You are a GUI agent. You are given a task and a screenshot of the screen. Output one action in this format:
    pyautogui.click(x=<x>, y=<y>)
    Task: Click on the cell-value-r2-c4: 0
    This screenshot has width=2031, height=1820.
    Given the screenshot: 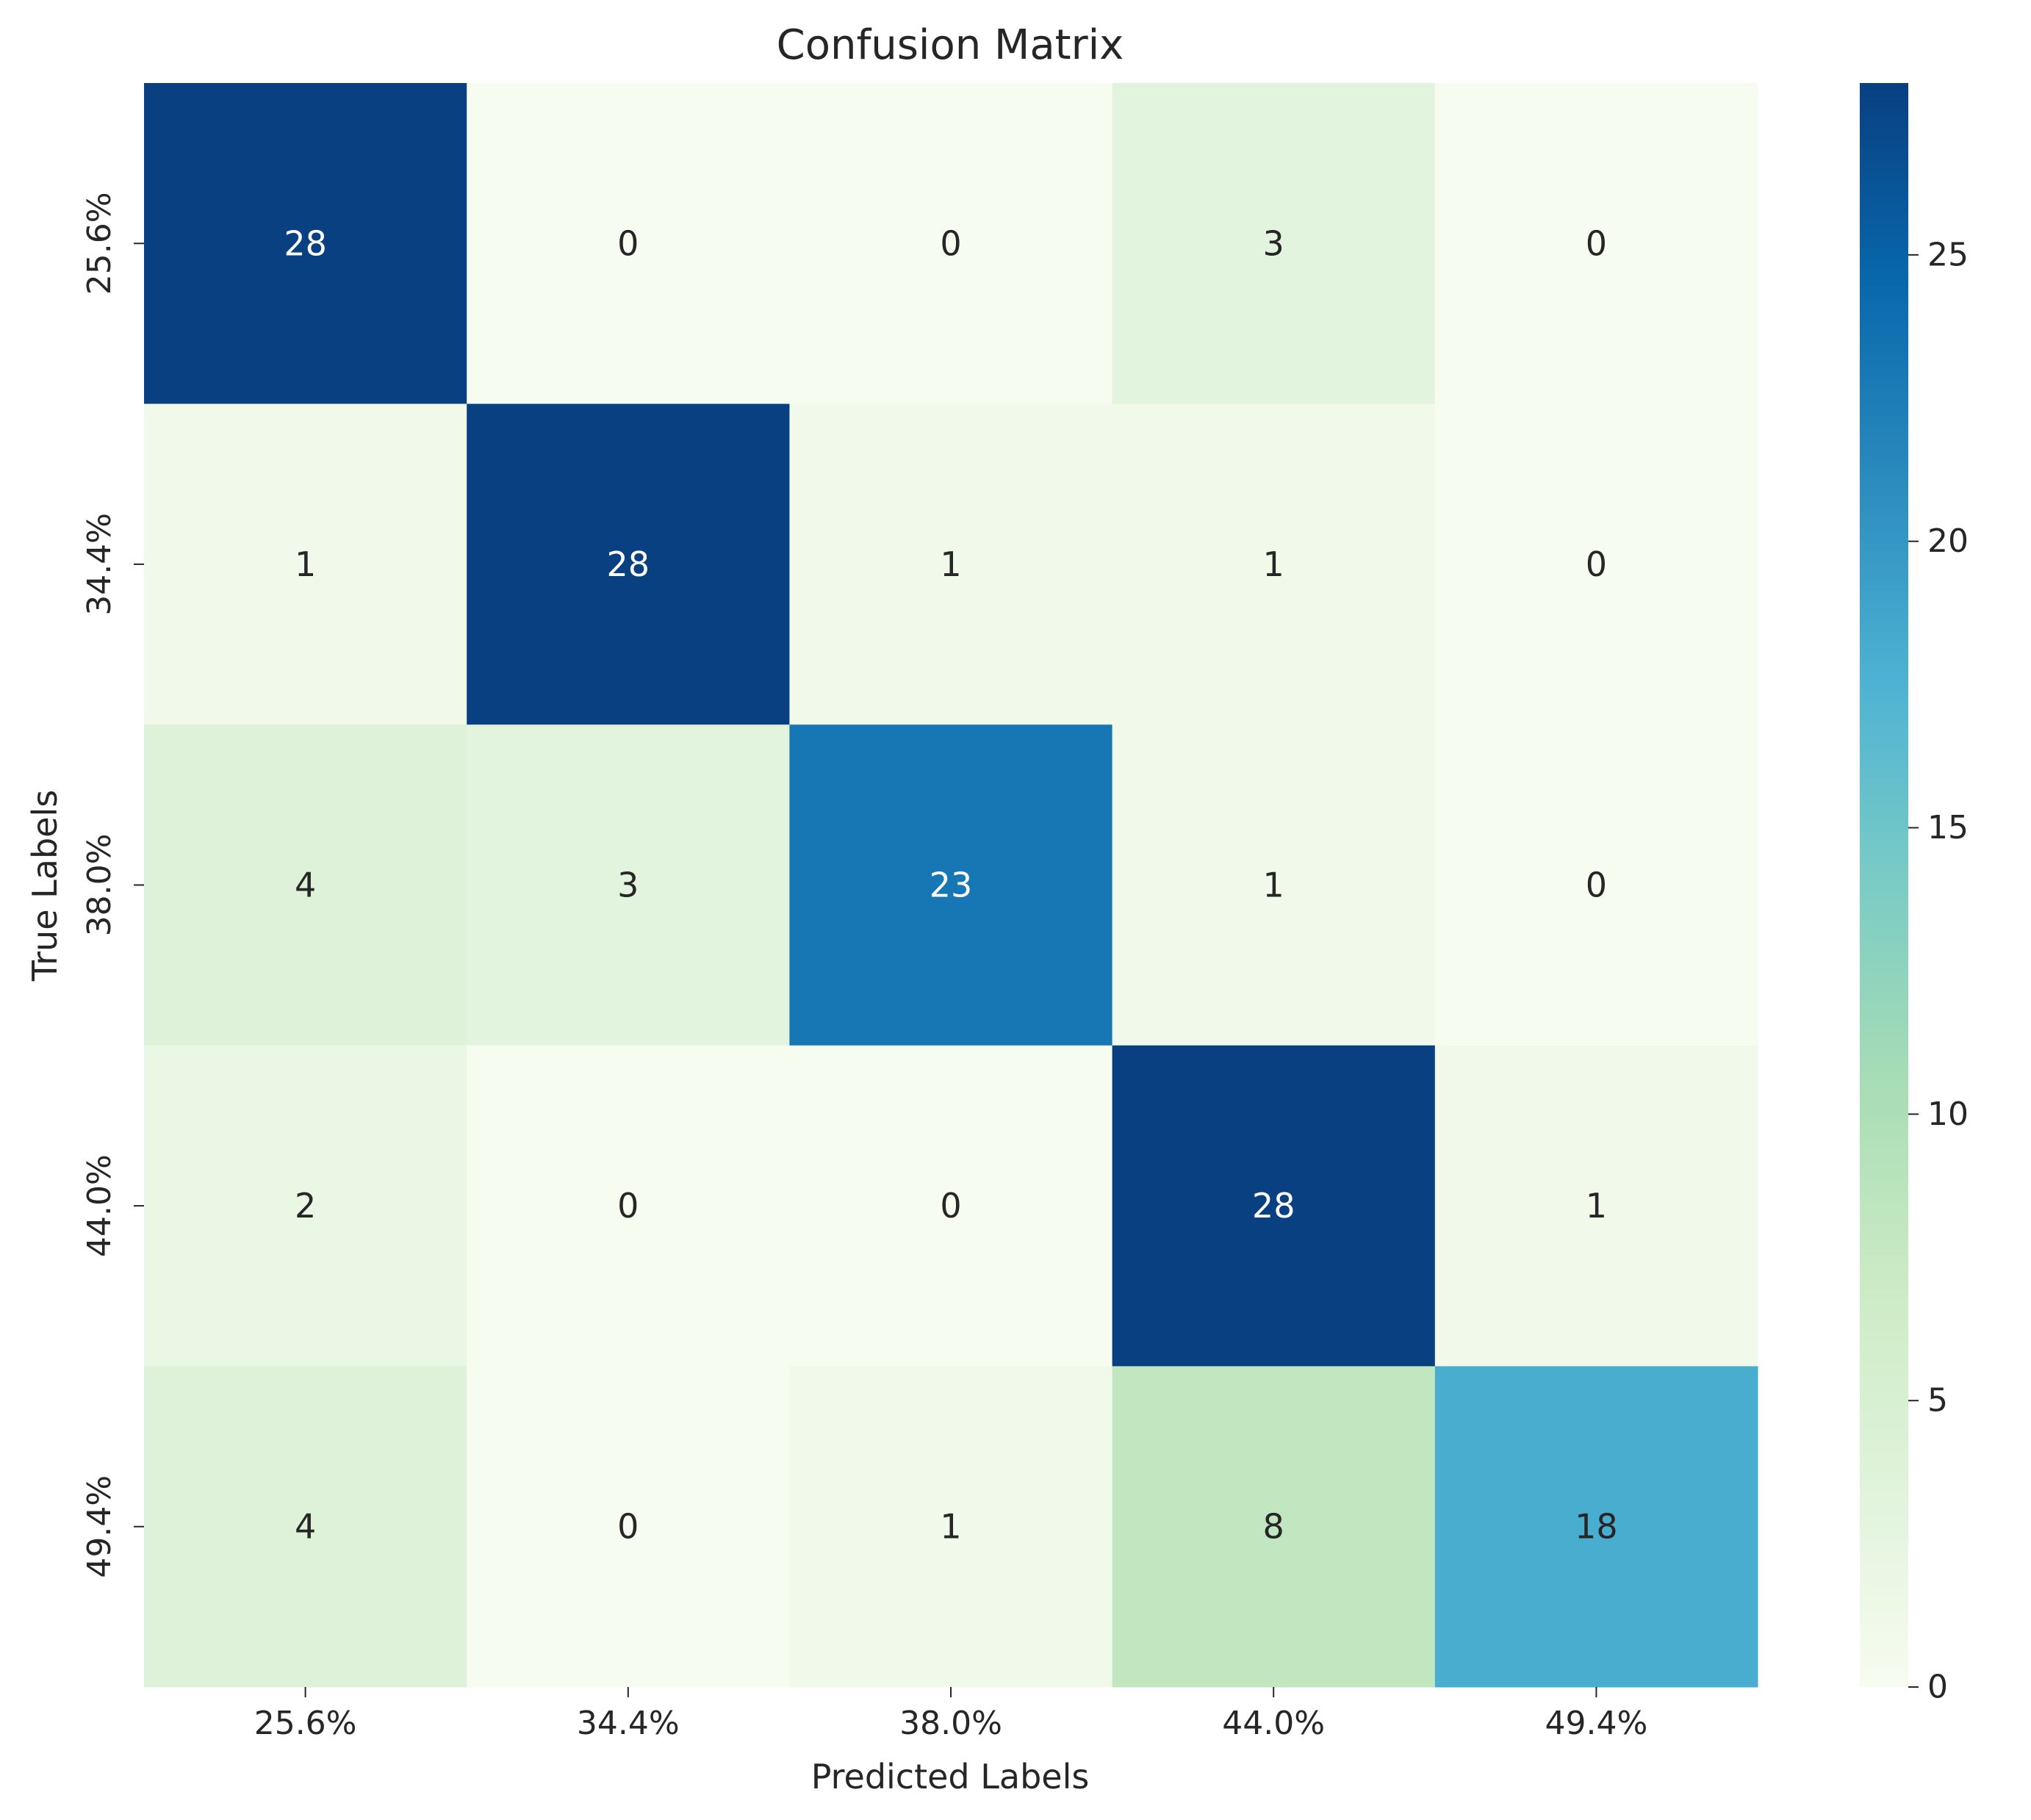 What is the action you would take?
    pyautogui.click(x=1596, y=886)
    